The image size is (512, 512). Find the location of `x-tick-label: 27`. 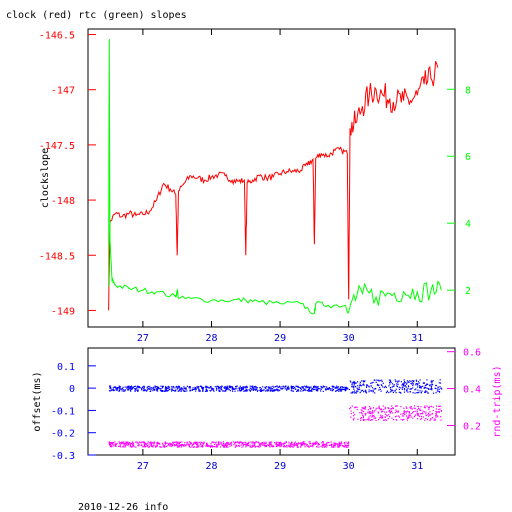

x-tick-label: 27 is located at coordinates (143, 466).